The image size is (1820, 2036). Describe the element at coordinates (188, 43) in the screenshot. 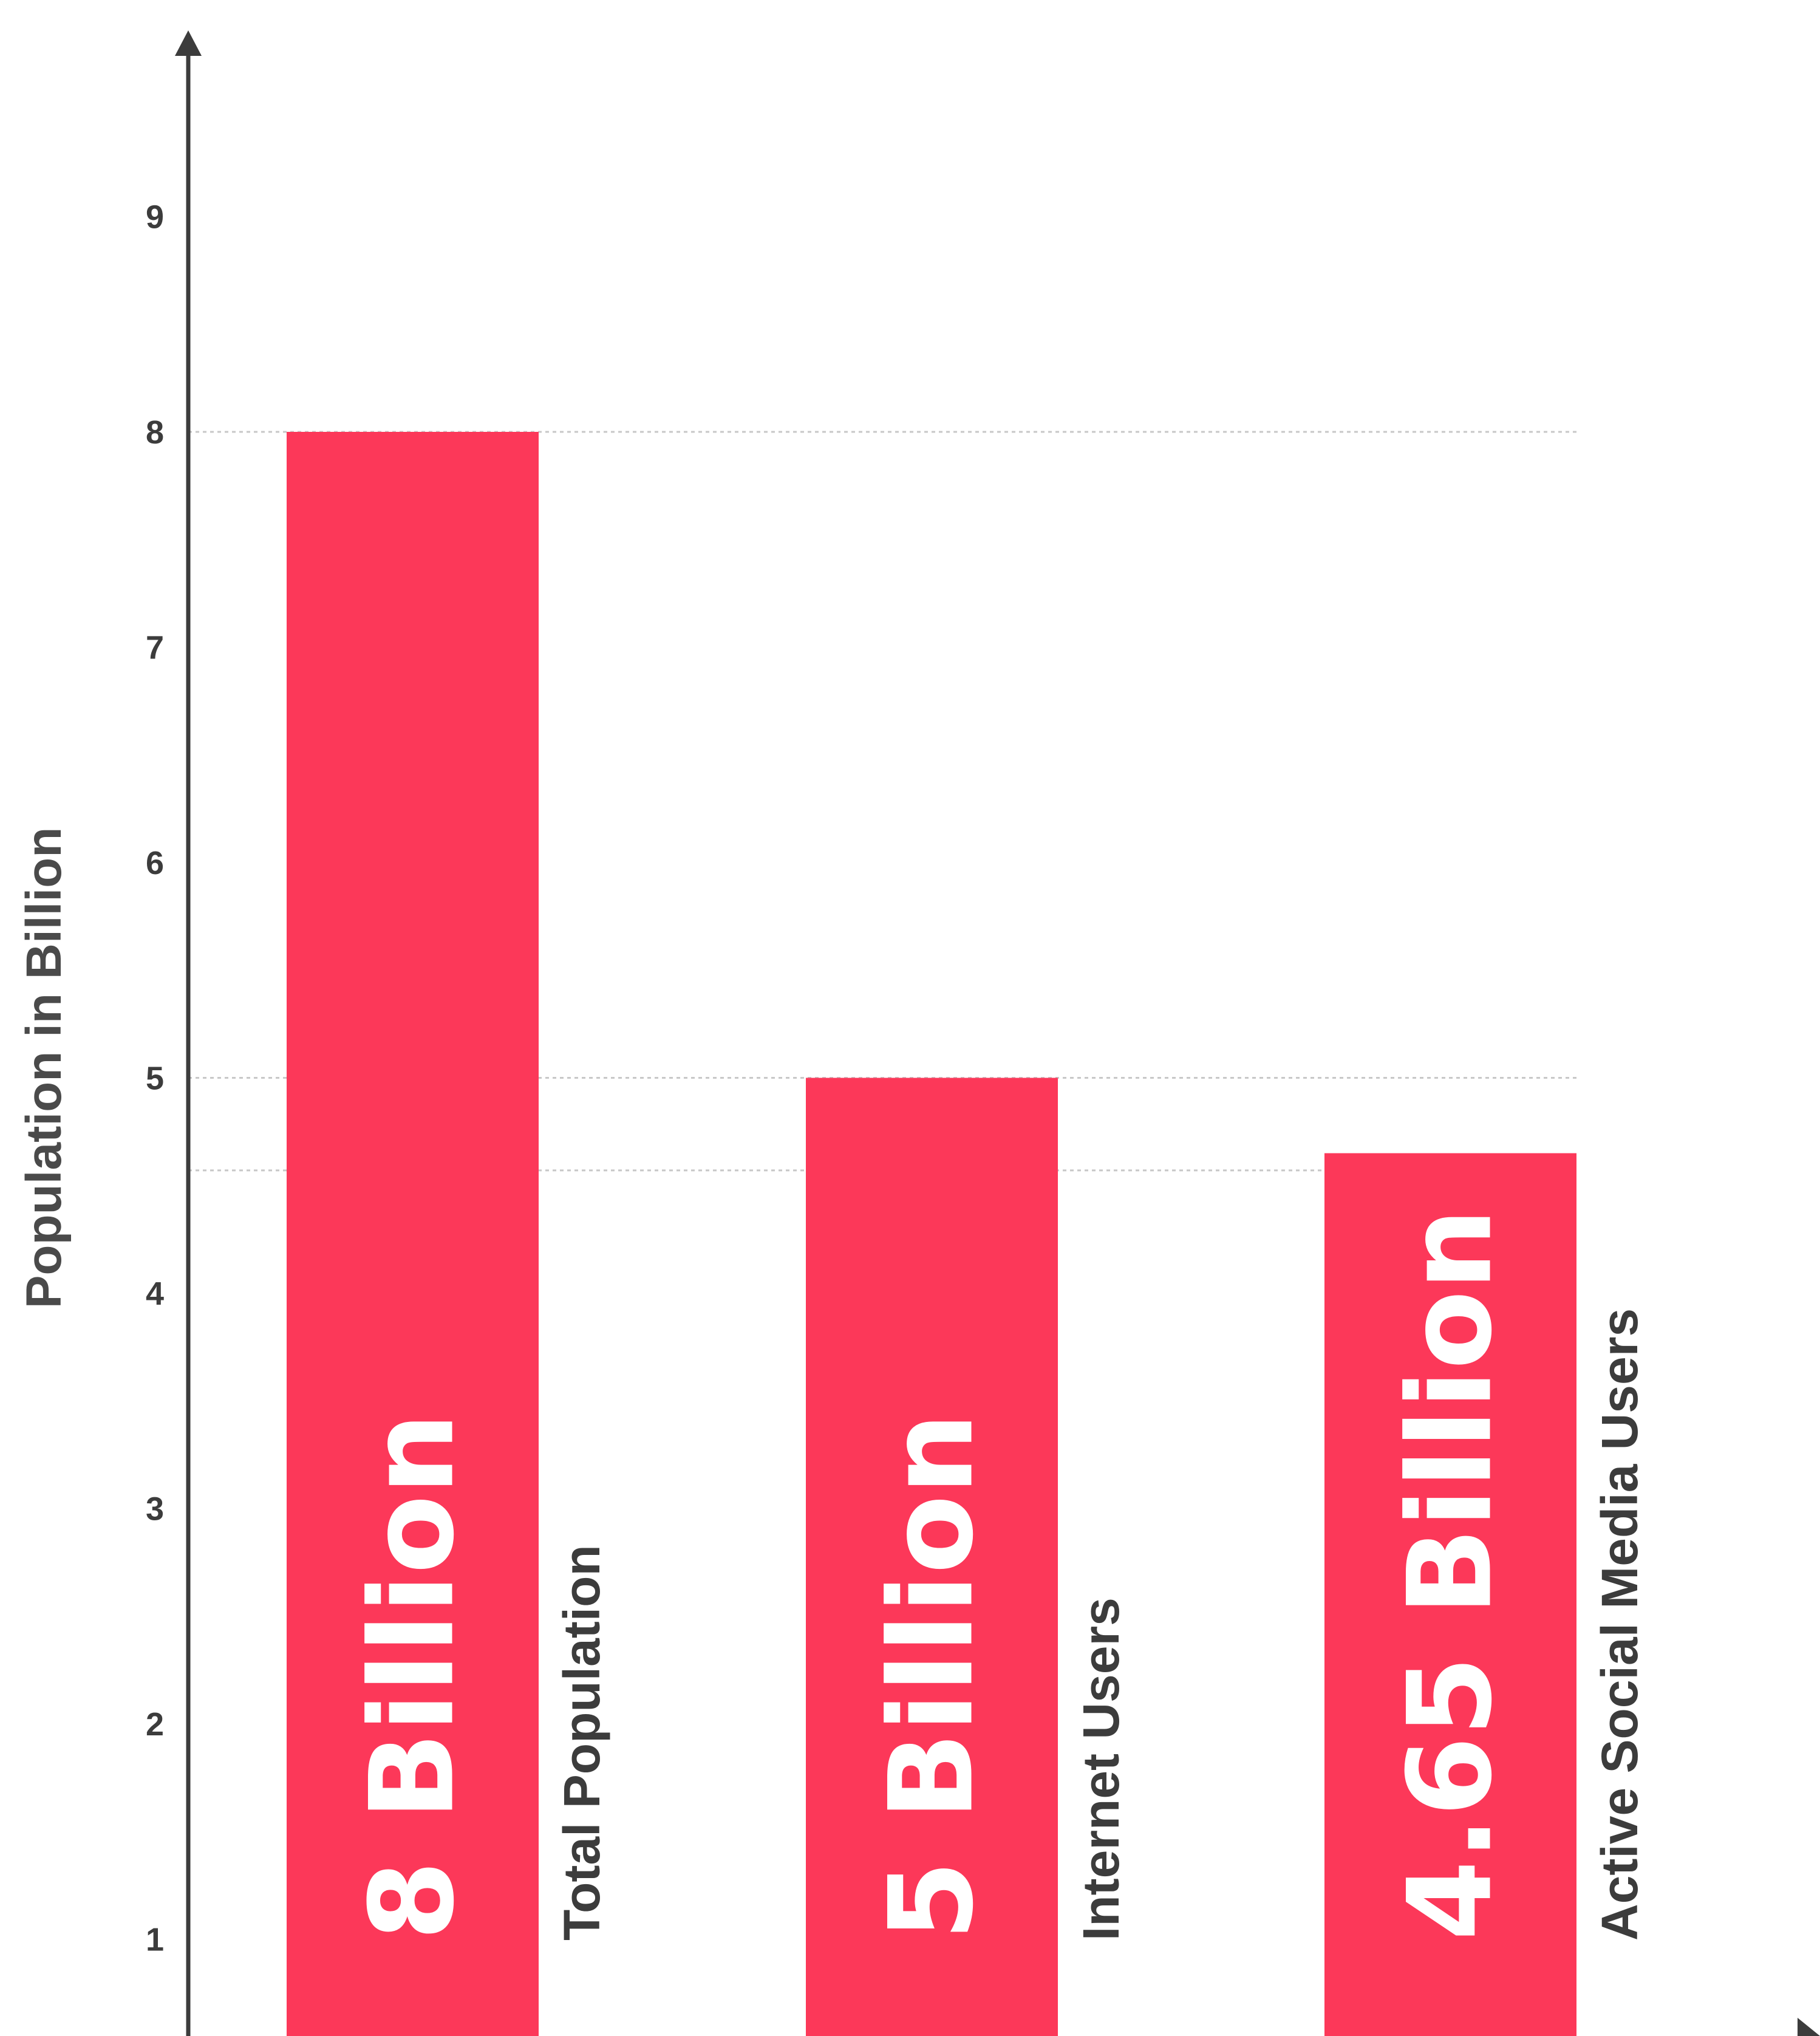

I see `y-axis-arrow-icon` at that location.